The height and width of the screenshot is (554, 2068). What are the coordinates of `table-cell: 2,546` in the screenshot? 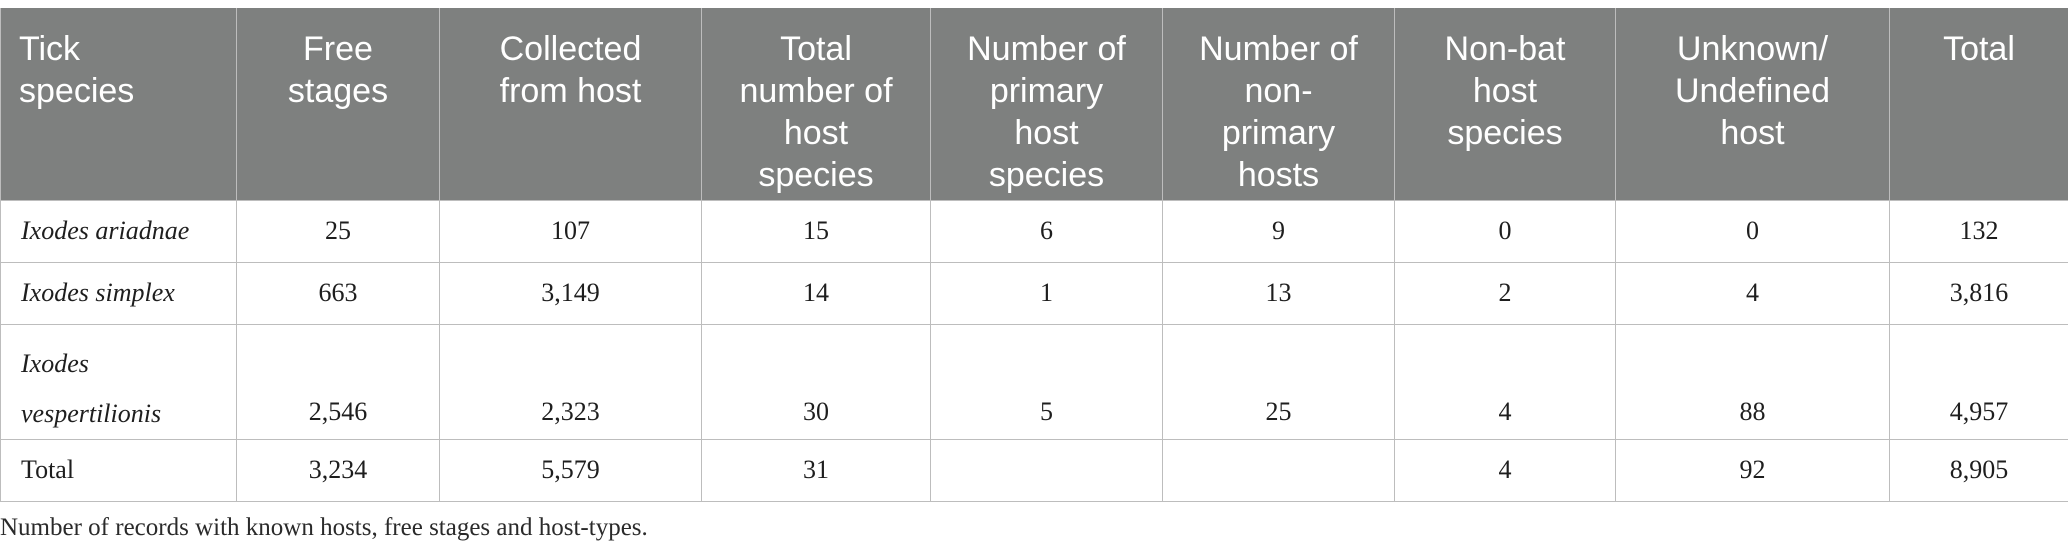 It's located at (338, 381).